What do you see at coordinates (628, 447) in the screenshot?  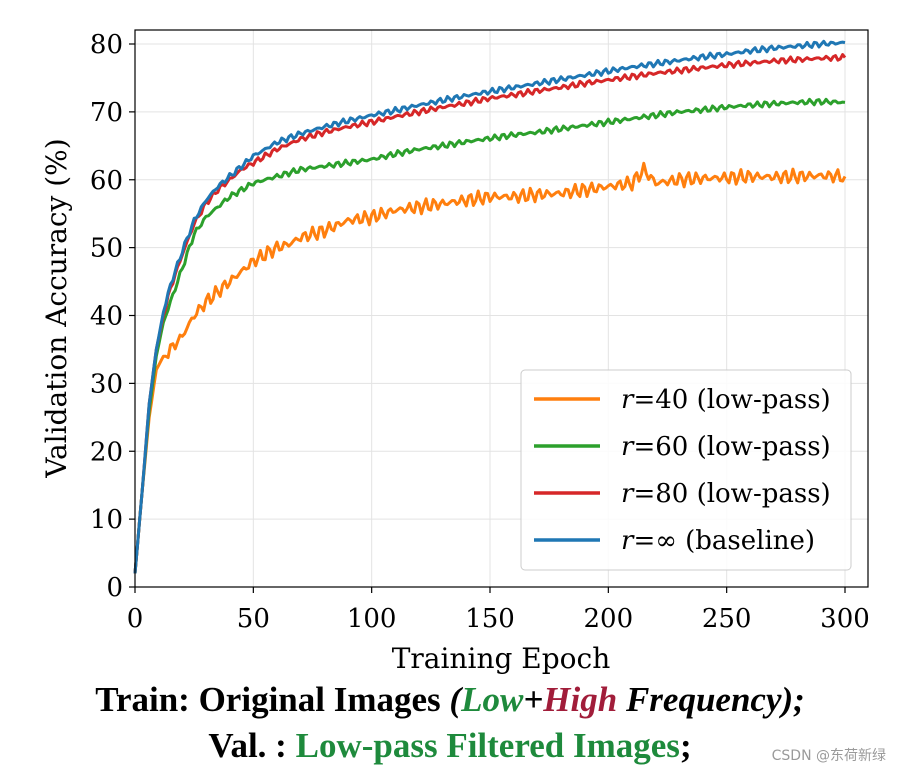 I see `legend-var-1: r` at bounding box center [628, 447].